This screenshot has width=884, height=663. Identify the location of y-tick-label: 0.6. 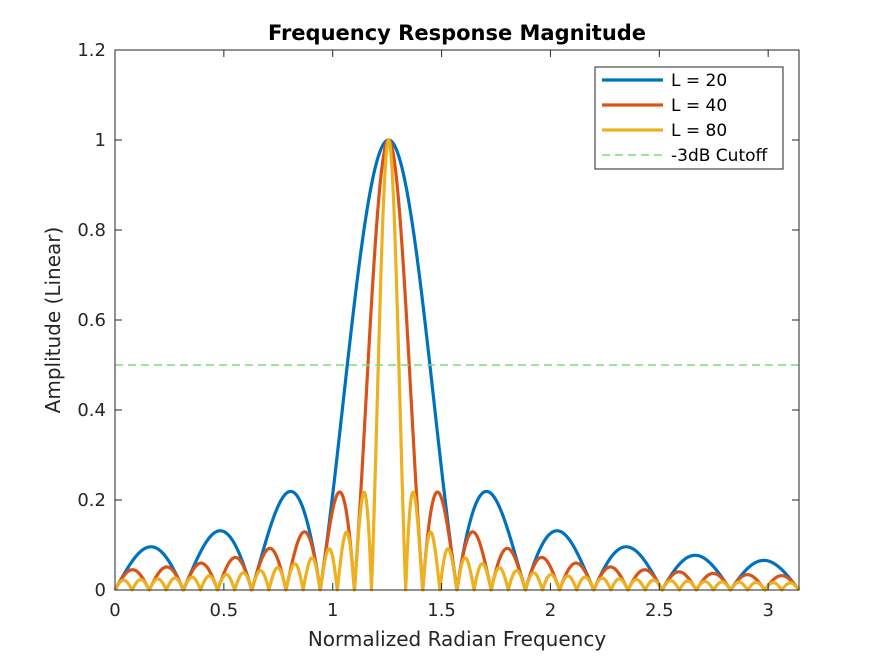
(91, 320).